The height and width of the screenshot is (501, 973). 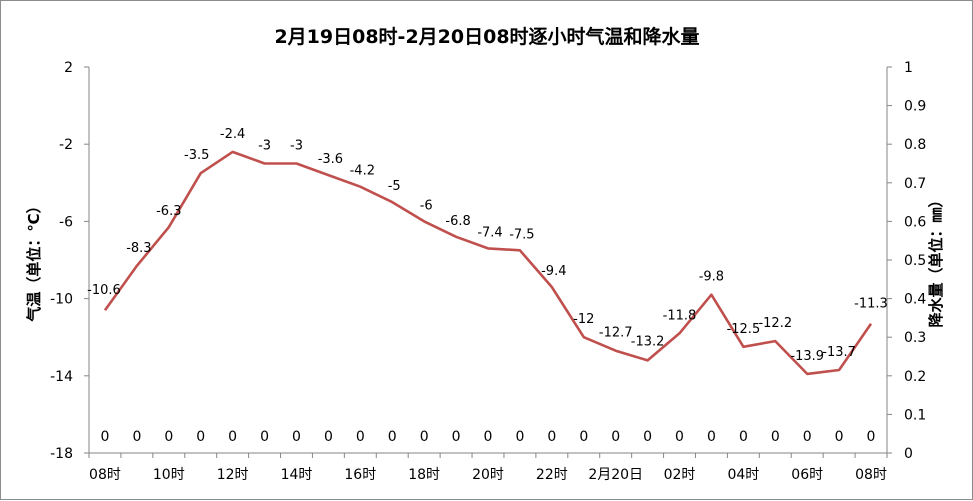 What do you see at coordinates (908, 68) in the screenshot?
I see `y2-tick-label: 1` at bounding box center [908, 68].